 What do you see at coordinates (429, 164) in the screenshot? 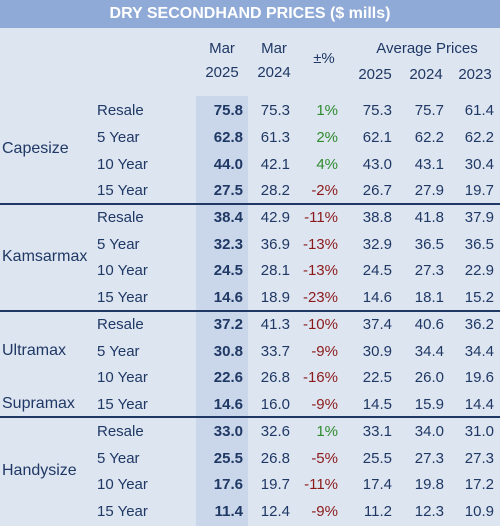
I see `cell-avg-2024: 43.1` at bounding box center [429, 164].